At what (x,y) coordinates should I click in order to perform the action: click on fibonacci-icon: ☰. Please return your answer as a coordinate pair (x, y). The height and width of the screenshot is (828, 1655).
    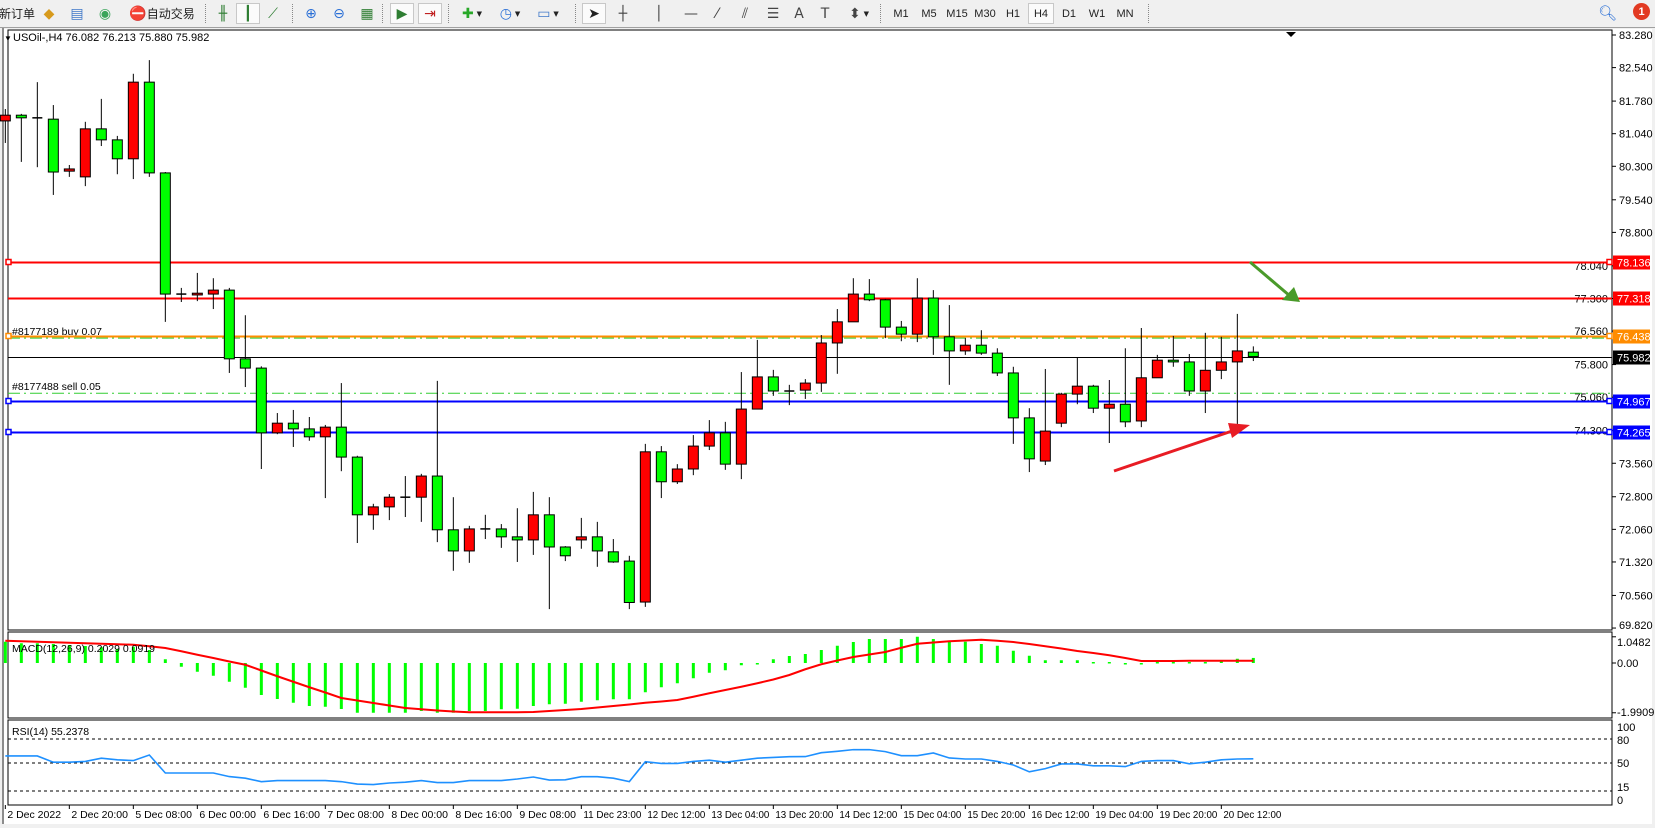
    Looking at the image, I should click on (773, 13).